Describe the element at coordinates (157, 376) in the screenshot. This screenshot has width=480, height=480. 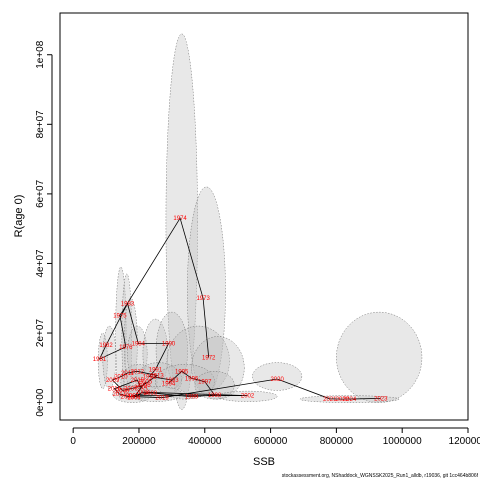
I see `point-label-2013: 2013` at that location.